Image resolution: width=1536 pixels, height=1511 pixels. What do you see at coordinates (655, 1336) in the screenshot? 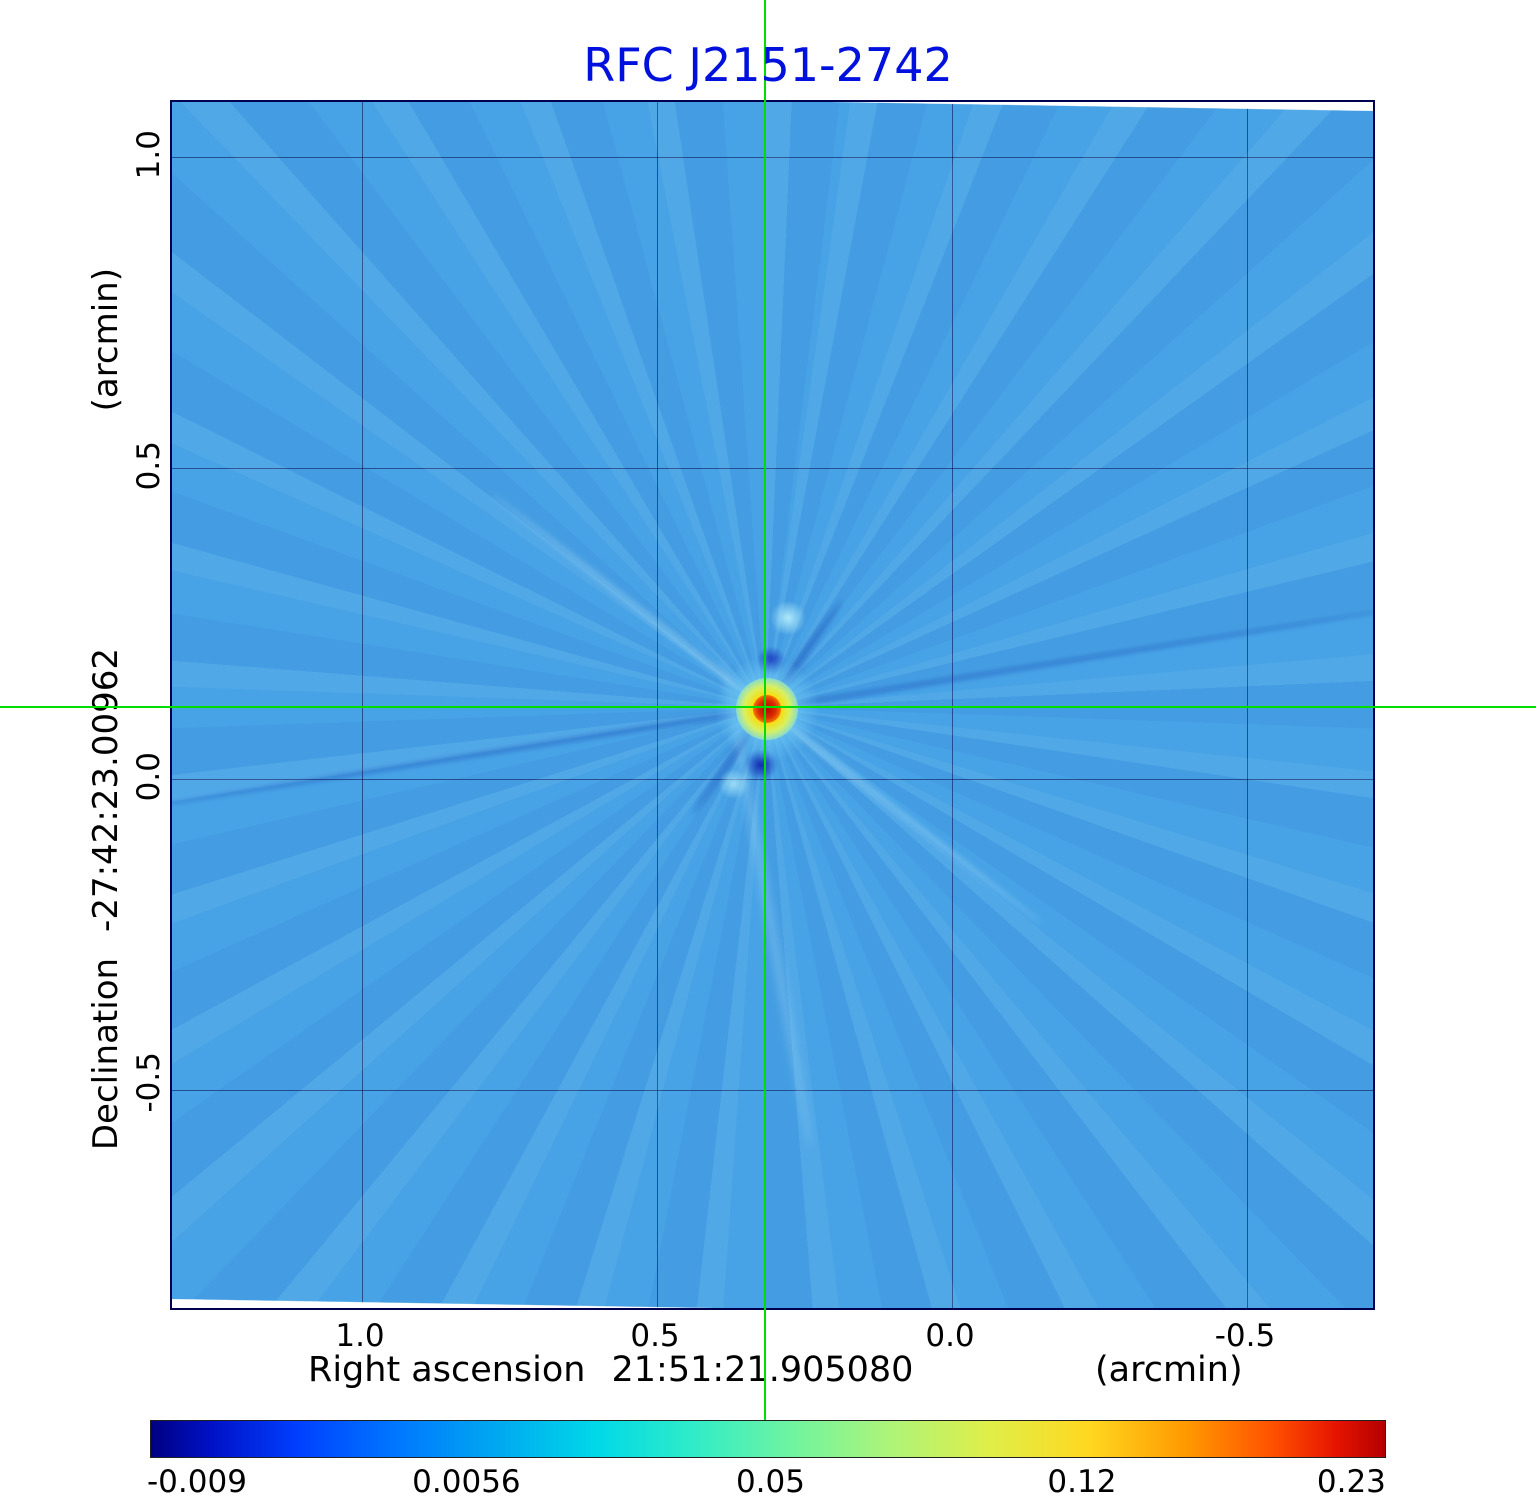
I see `x-tick-label: 0.5` at bounding box center [655, 1336].